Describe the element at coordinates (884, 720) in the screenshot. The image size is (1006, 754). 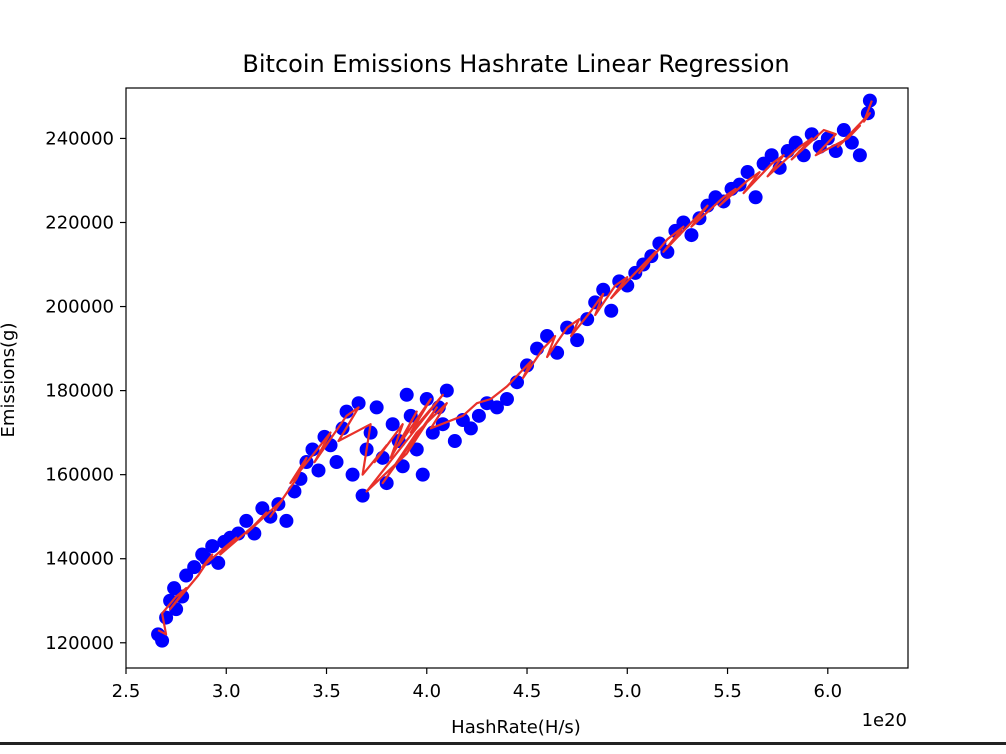
I see `x-offset-label: 1e20` at that location.